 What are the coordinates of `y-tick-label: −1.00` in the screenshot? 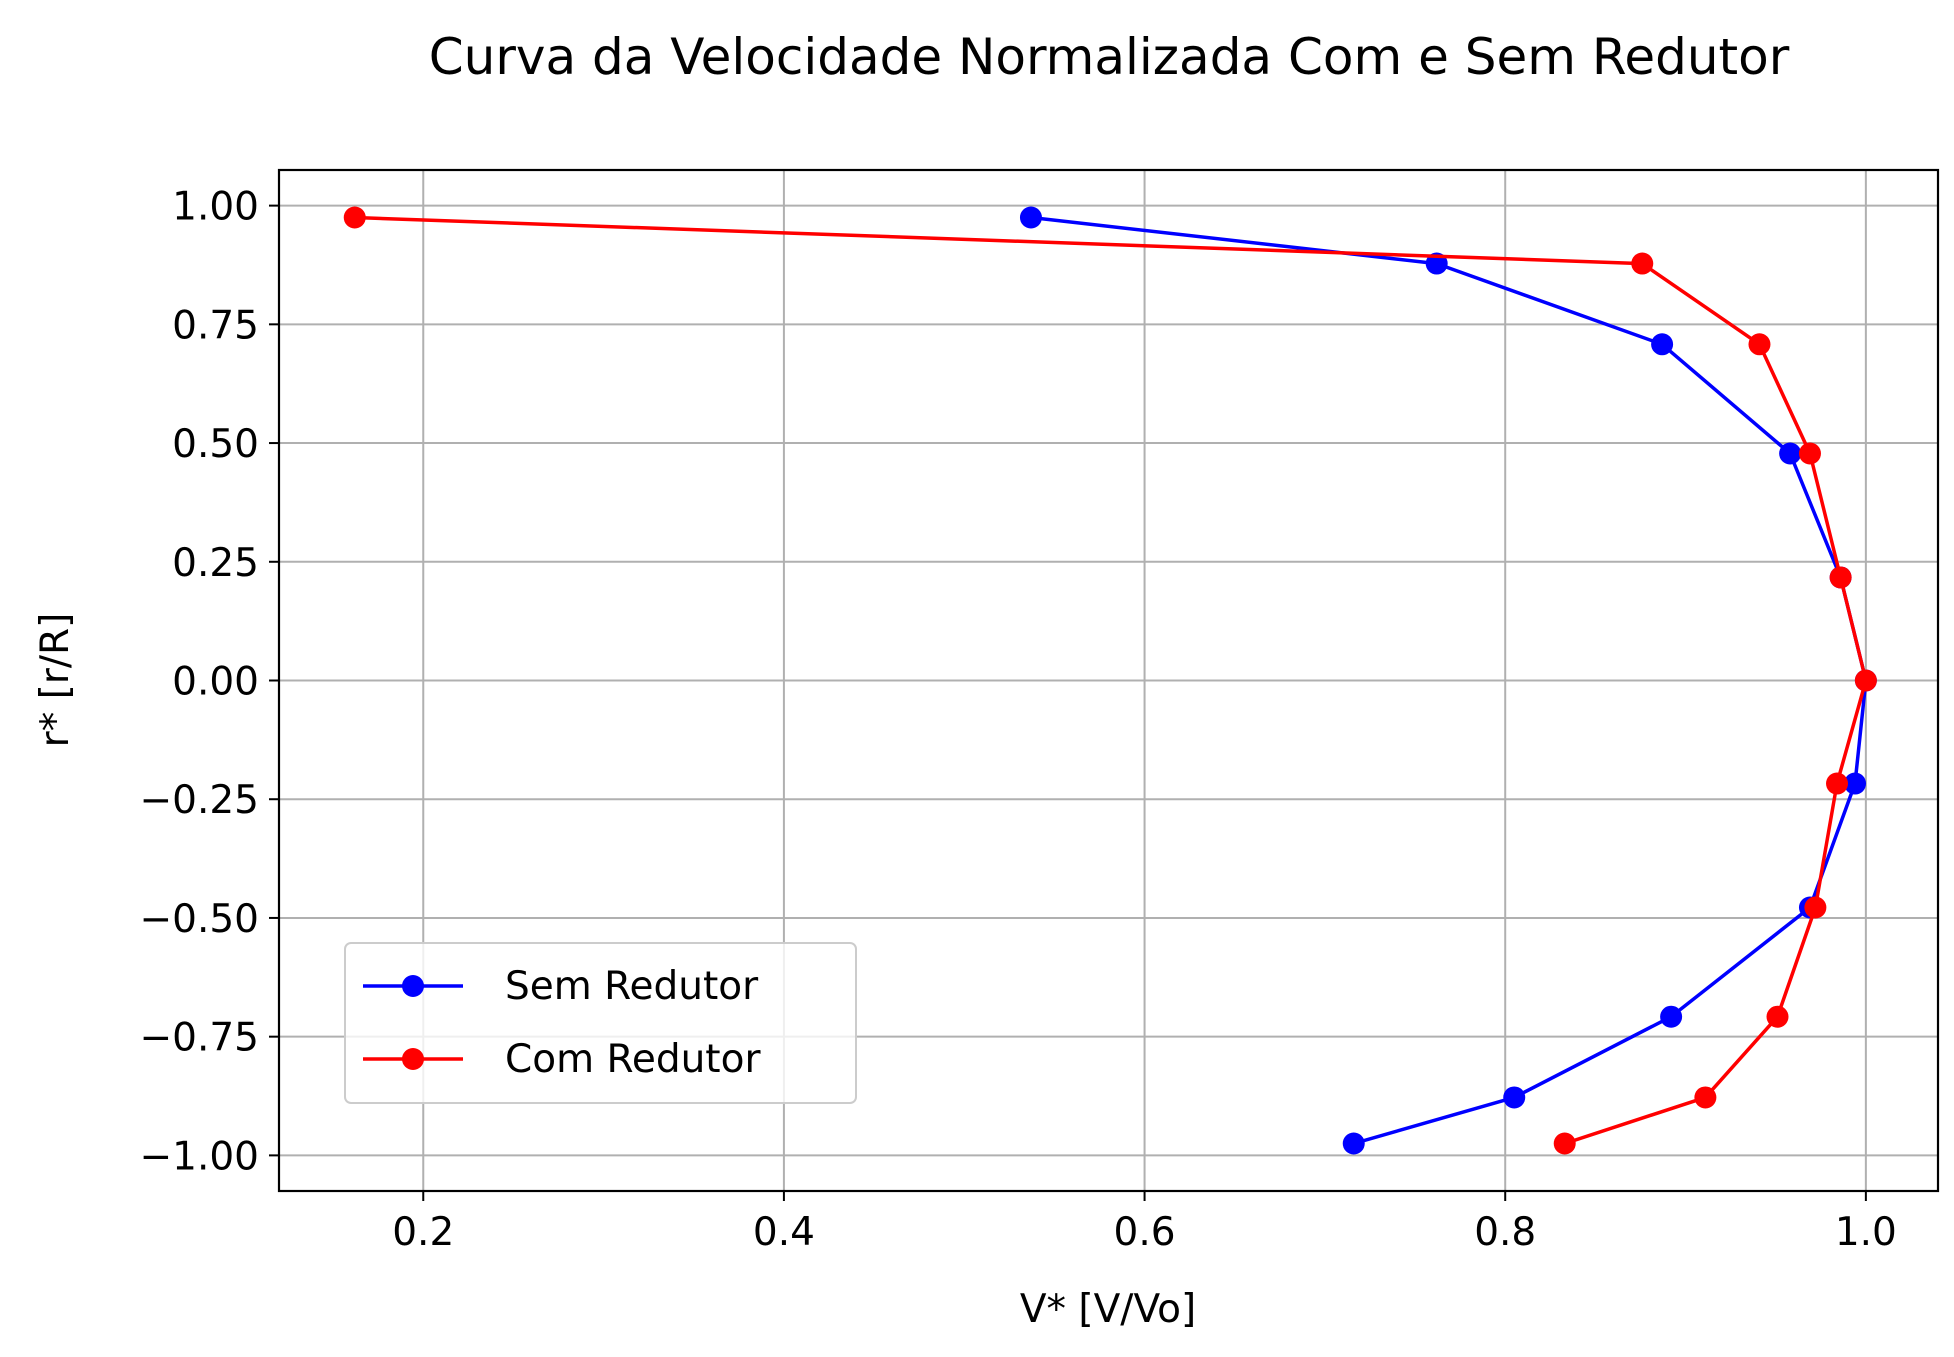 It's located at (199, 1156).